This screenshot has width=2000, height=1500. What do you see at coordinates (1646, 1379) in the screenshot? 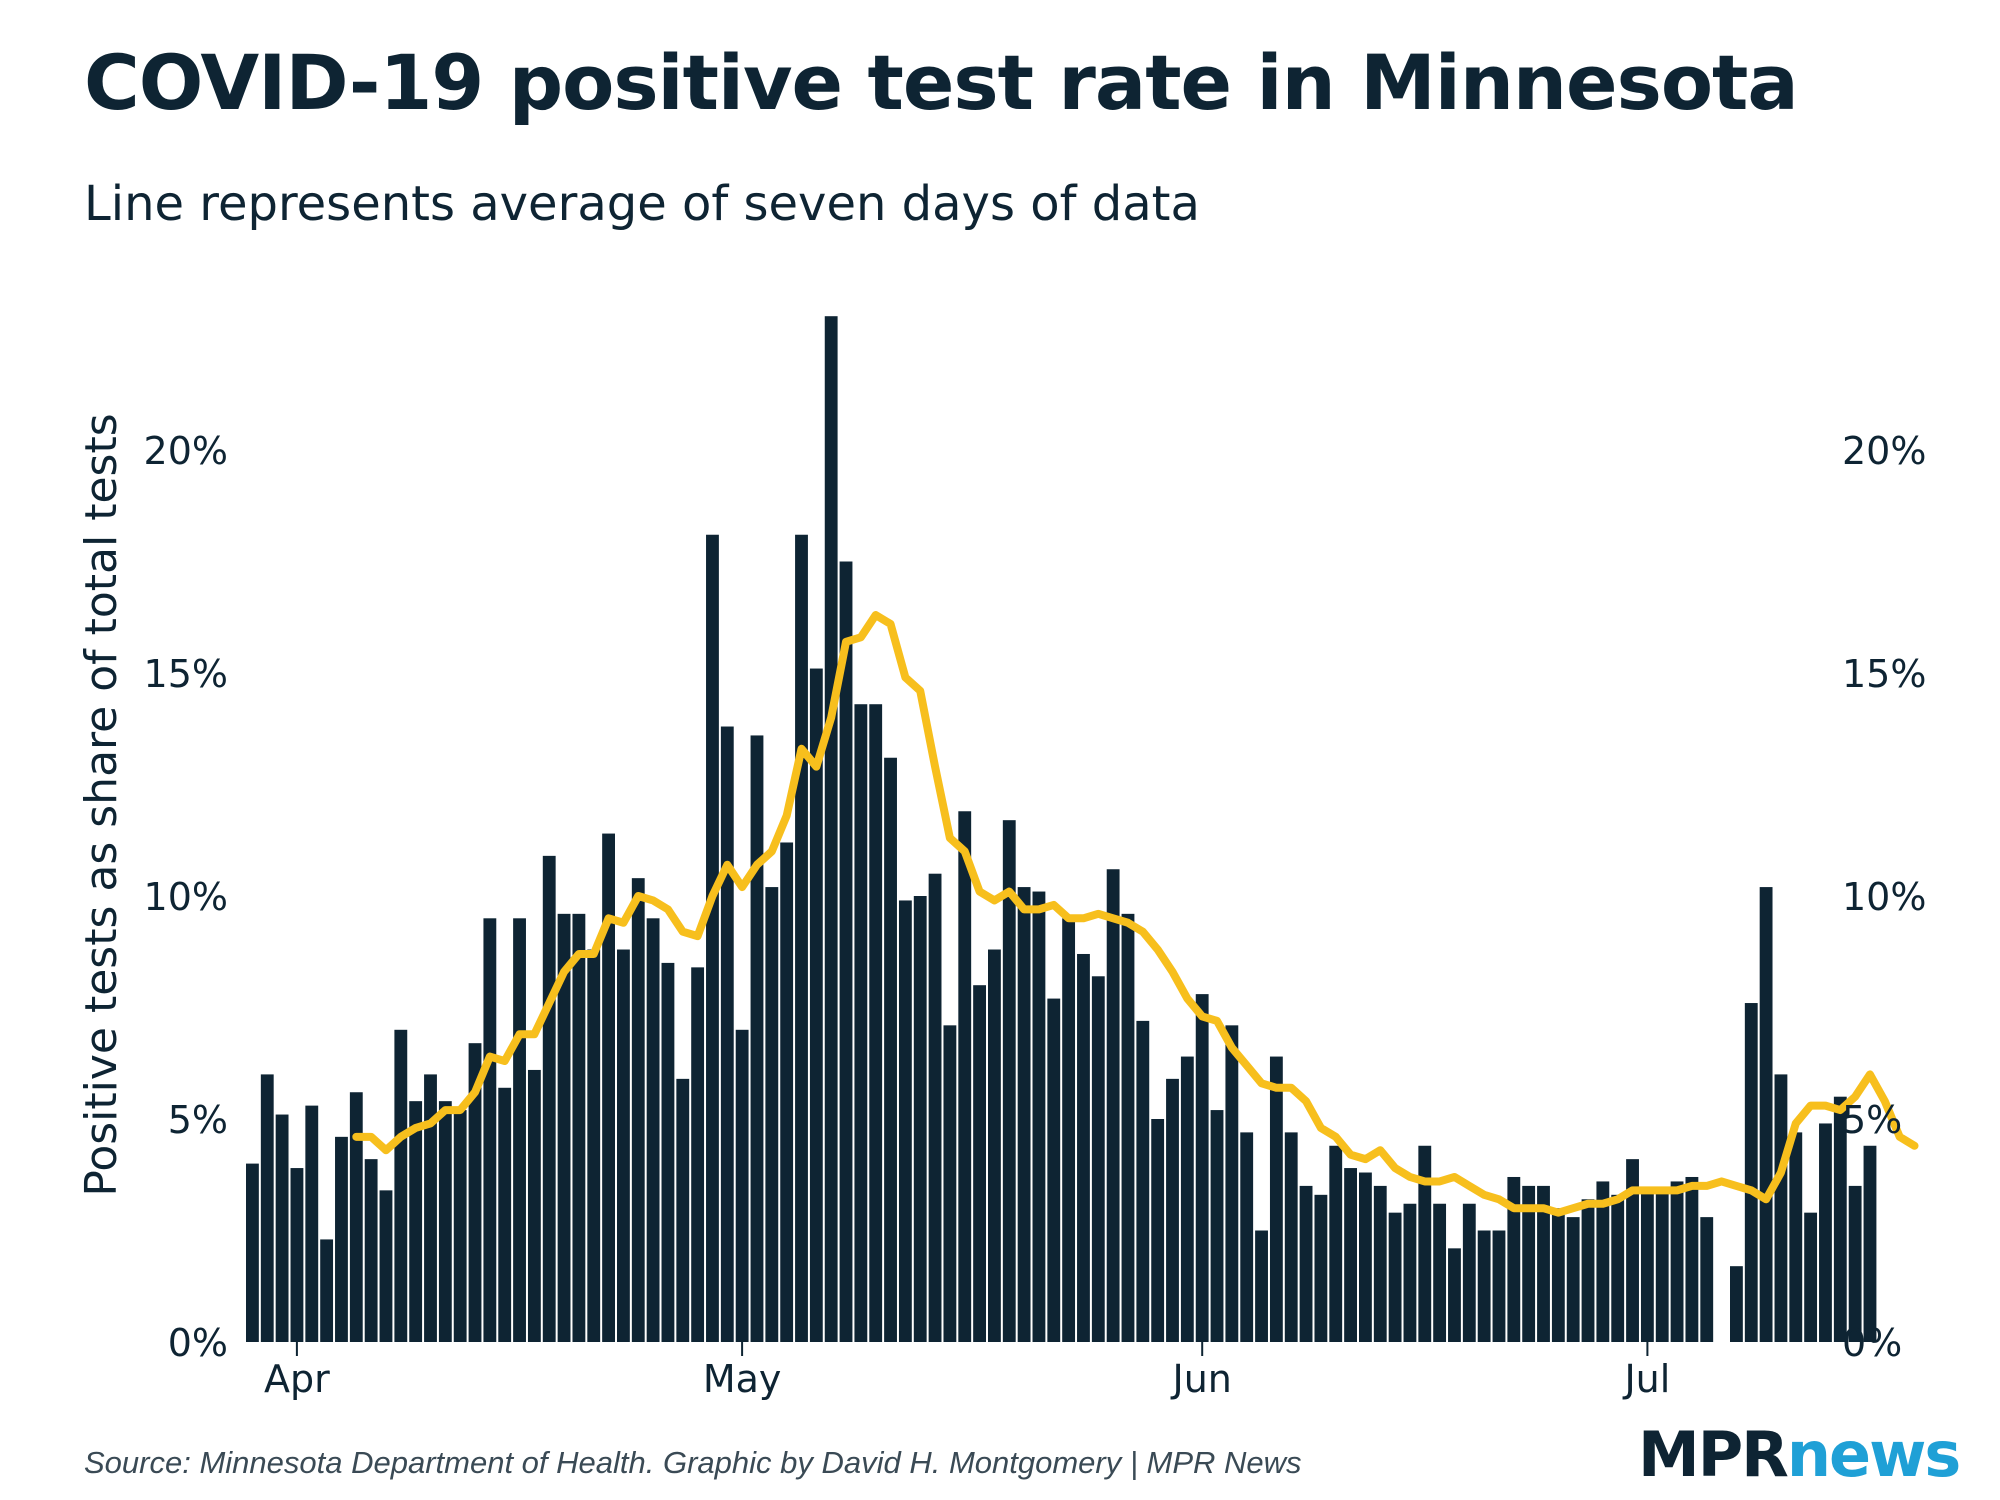
I see `x-tick-label: Jul` at bounding box center [1646, 1379].